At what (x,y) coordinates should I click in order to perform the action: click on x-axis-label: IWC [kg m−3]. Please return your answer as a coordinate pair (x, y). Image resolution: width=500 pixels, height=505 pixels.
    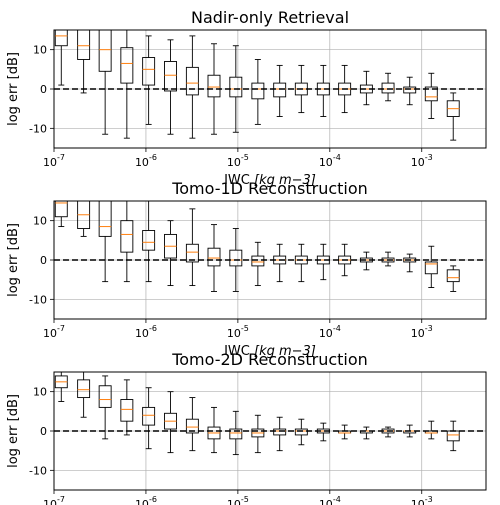
    Looking at the image, I should click on (270, 351).